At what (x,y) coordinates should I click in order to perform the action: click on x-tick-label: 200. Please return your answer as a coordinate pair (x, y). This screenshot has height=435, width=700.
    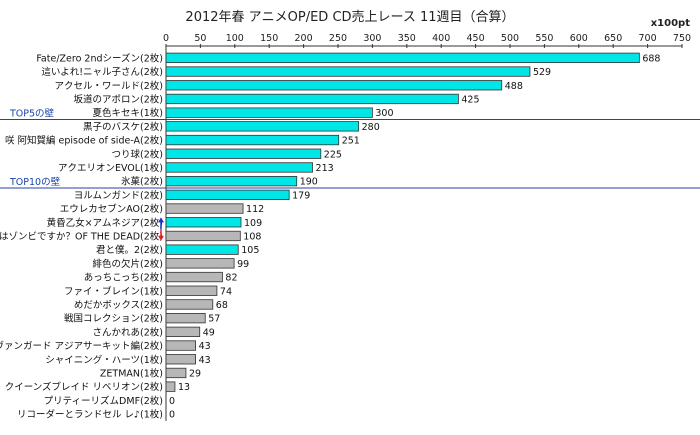
    Looking at the image, I should click on (304, 38).